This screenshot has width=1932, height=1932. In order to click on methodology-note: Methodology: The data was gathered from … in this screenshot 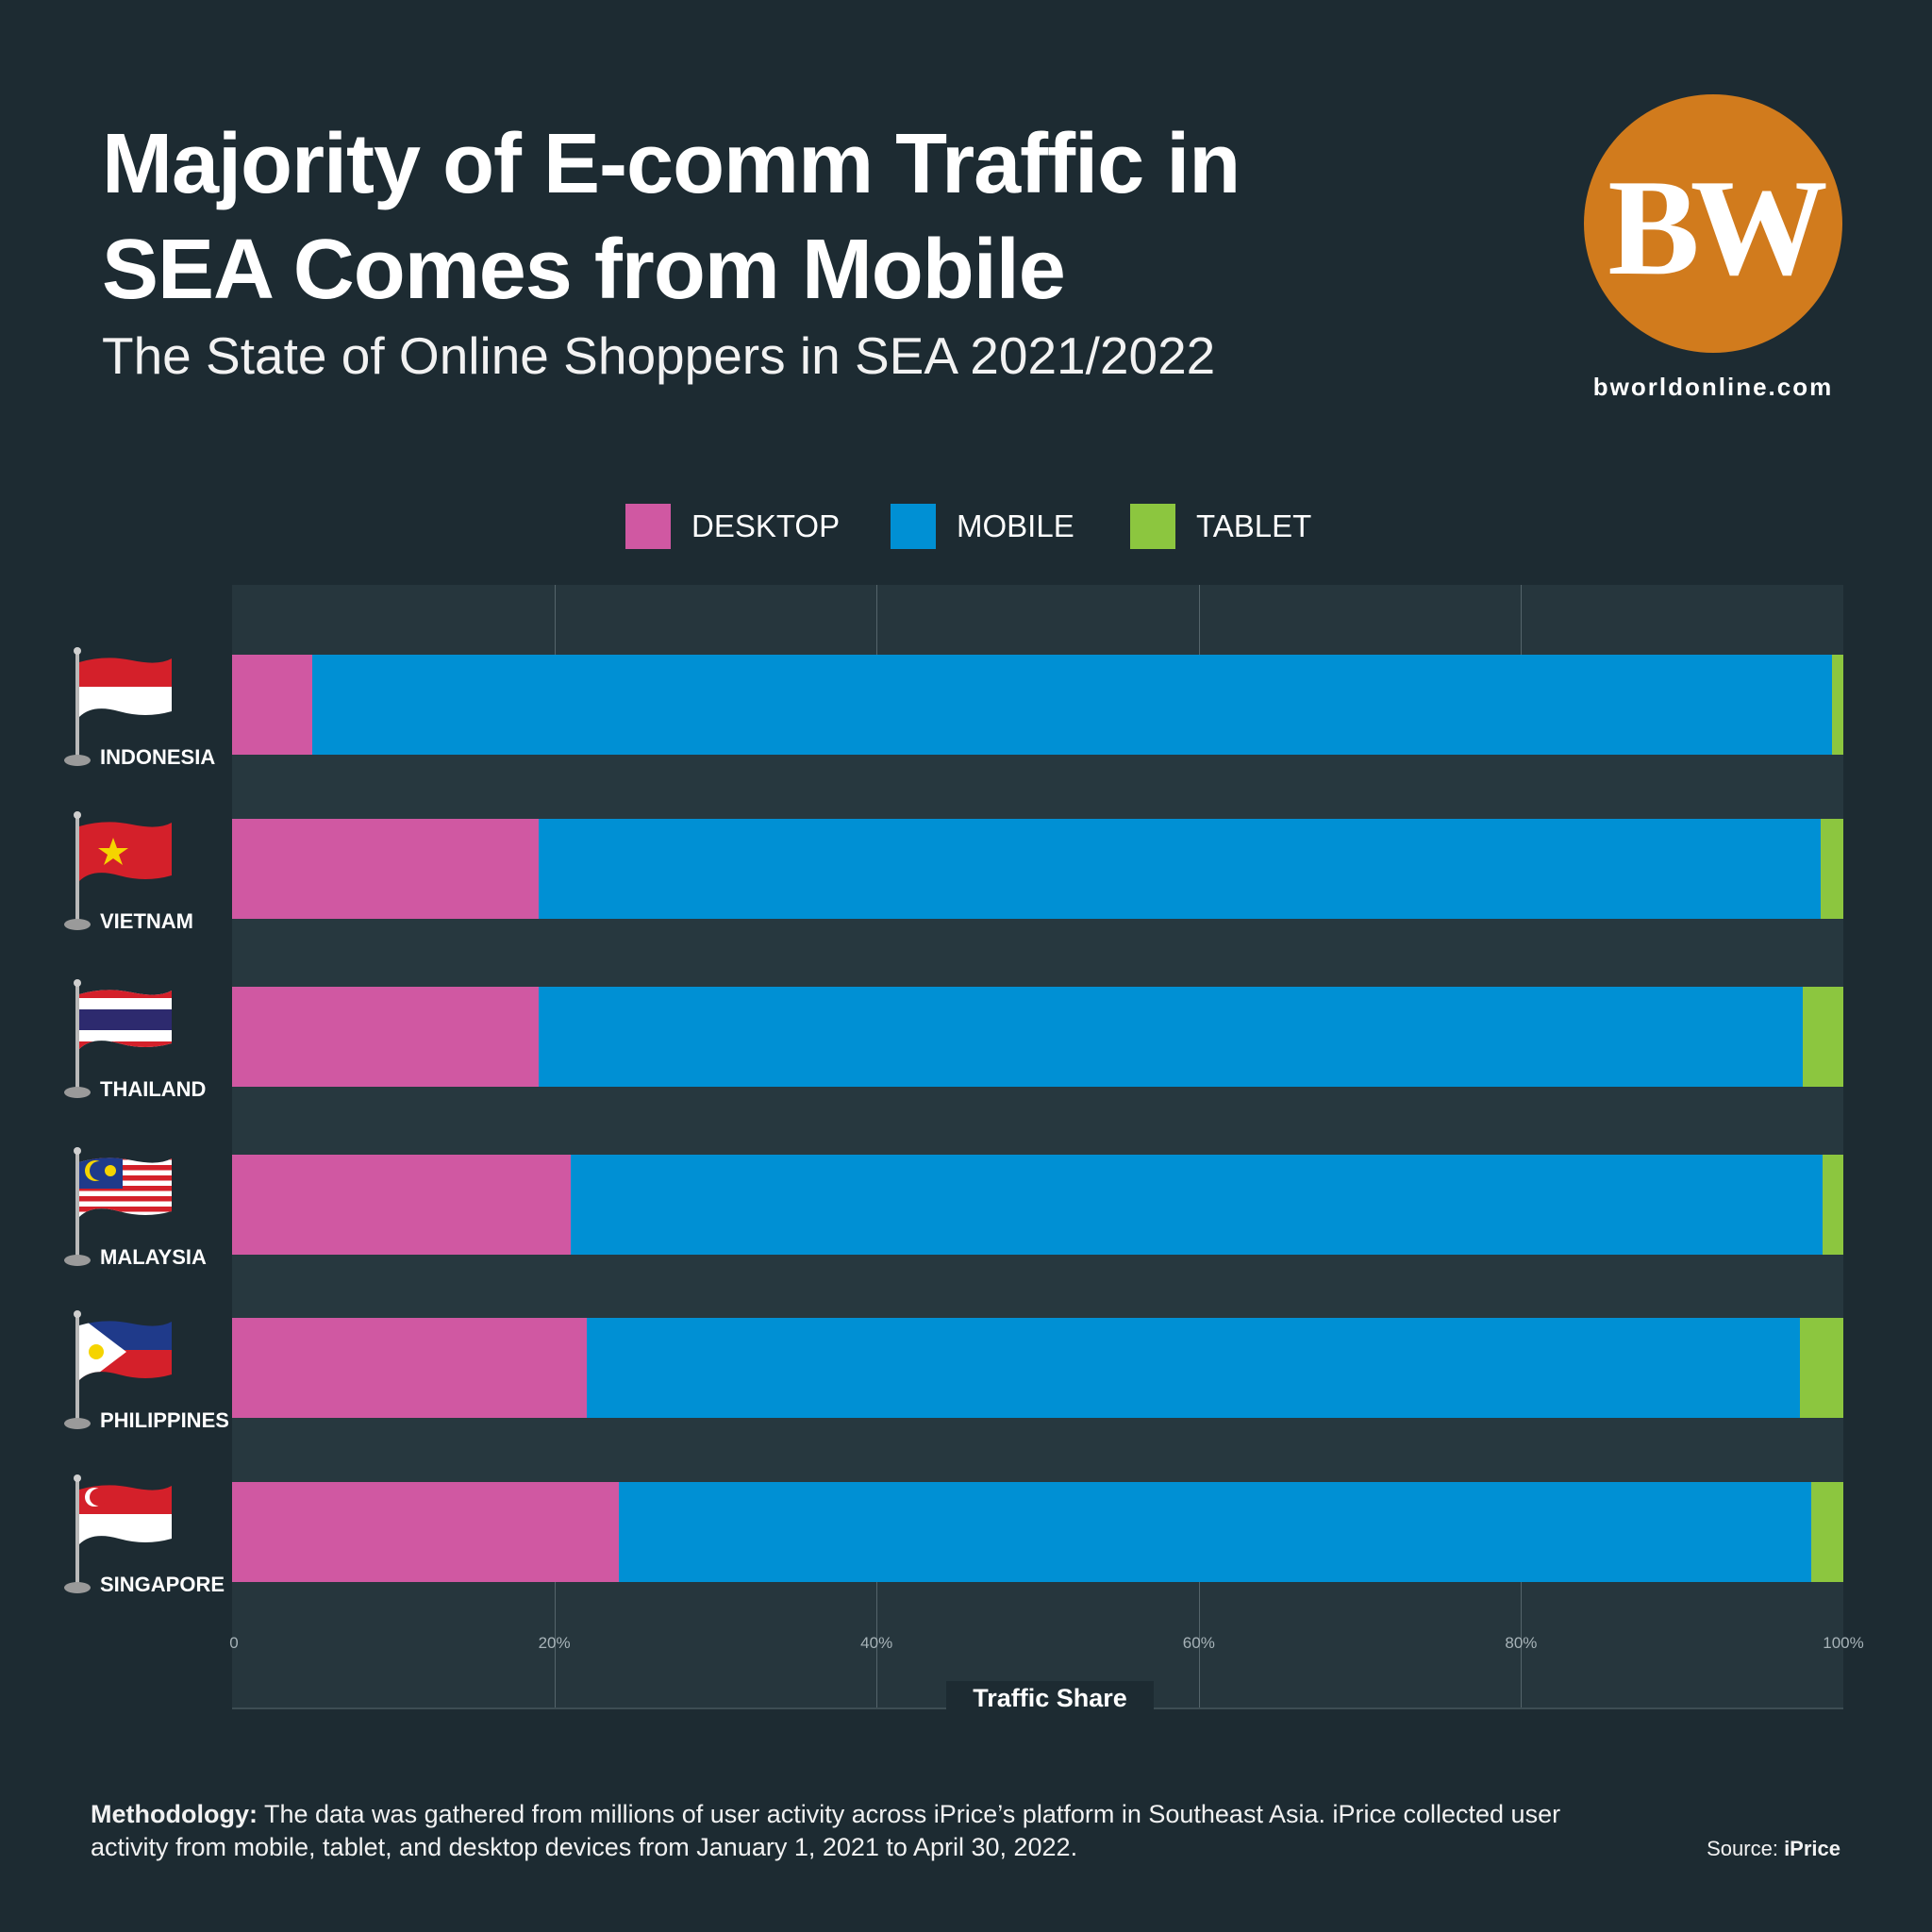, I will do `click(845, 1831)`.